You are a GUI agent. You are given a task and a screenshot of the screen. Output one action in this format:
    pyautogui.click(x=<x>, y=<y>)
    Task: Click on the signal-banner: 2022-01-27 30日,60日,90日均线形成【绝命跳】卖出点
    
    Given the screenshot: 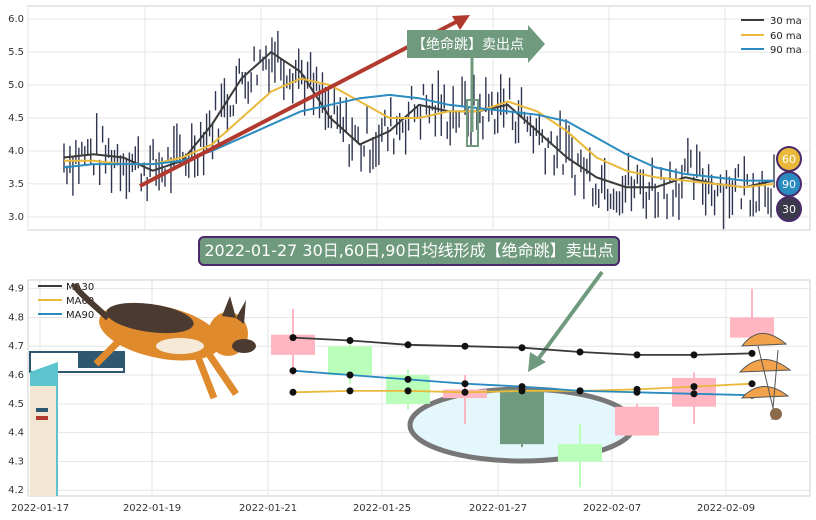 What is the action you would take?
    pyautogui.click(x=409, y=251)
    